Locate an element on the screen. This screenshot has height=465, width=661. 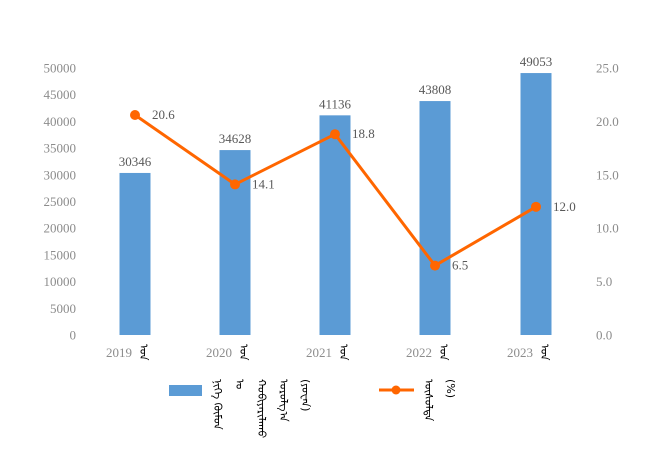
svg-text: (ᠶᠤᠸᠠᠨ) is located at coordinates (305, 395).